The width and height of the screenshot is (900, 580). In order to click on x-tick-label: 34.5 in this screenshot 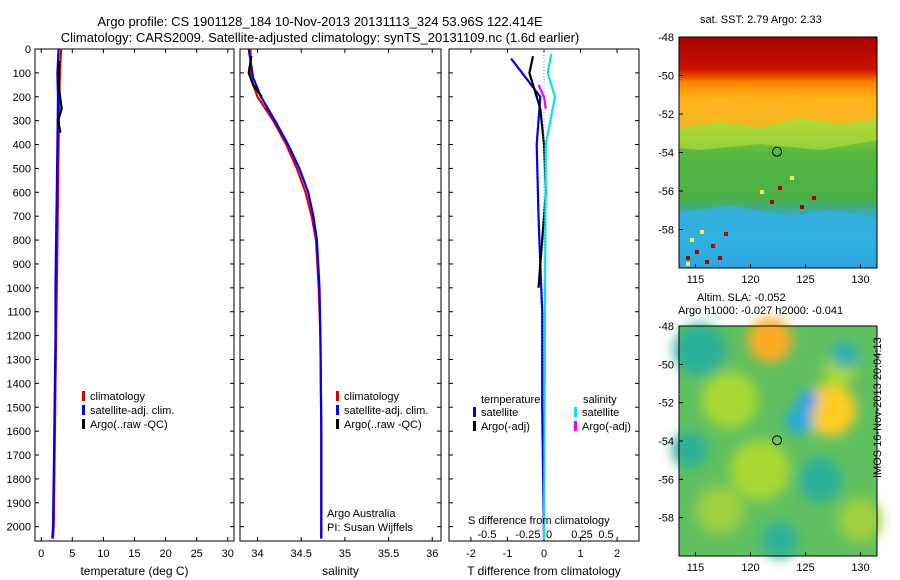, I will do `click(300, 554)`.